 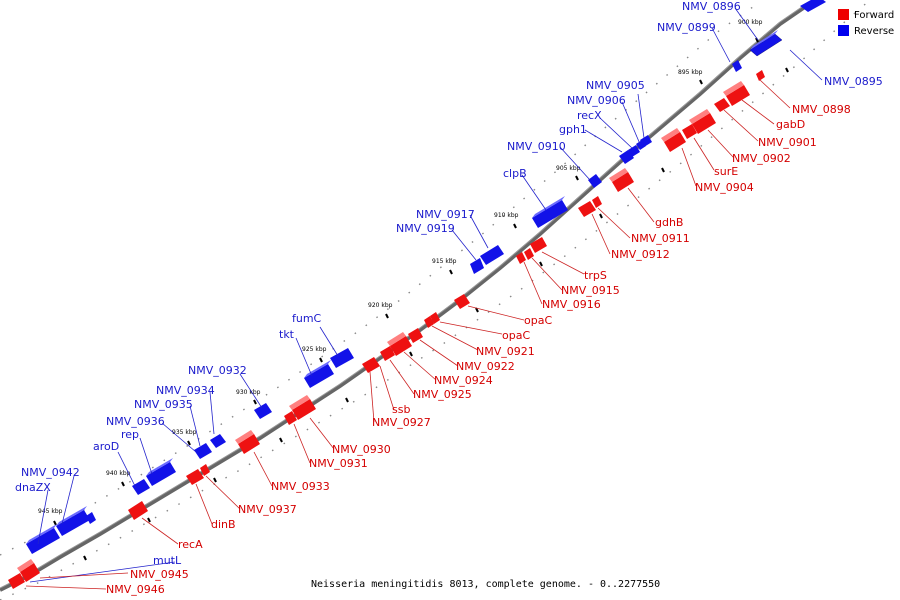 I want to click on gene-dnaZX, so click(x=43, y=541).